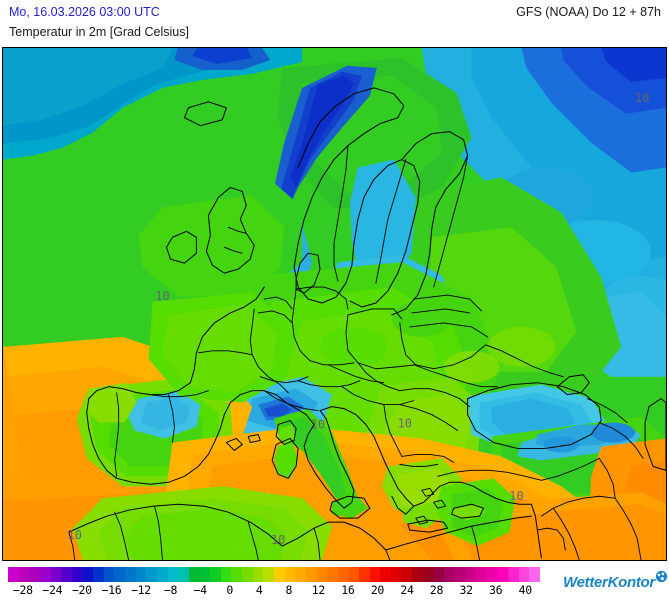 This screenshot has width=669, height=600. What do you see at coordinates (436, 590) in the screenshot?
I see `legend-tick: 28` at bounding box center [436, 590].